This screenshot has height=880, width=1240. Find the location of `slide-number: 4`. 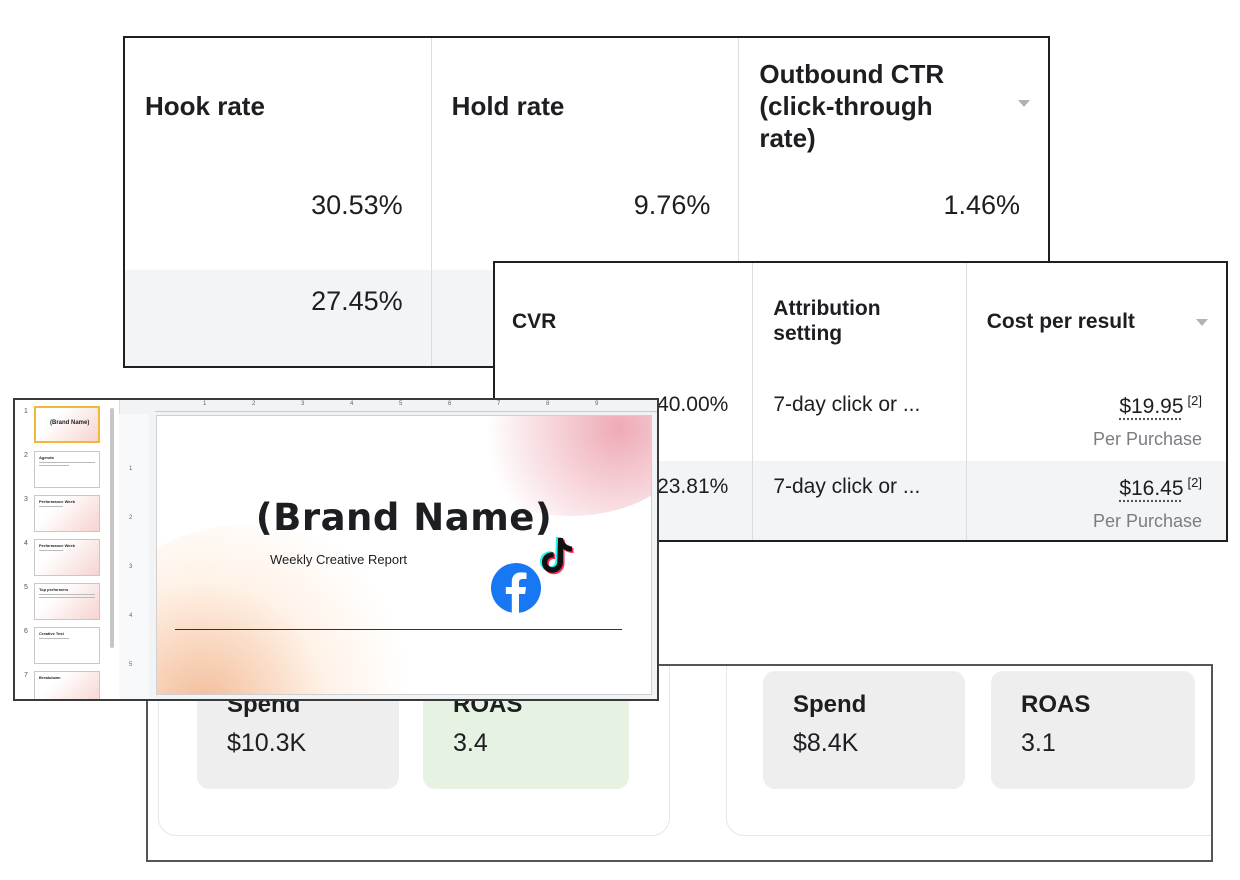

slide-number: 4 is located at coordinates (26, 543).